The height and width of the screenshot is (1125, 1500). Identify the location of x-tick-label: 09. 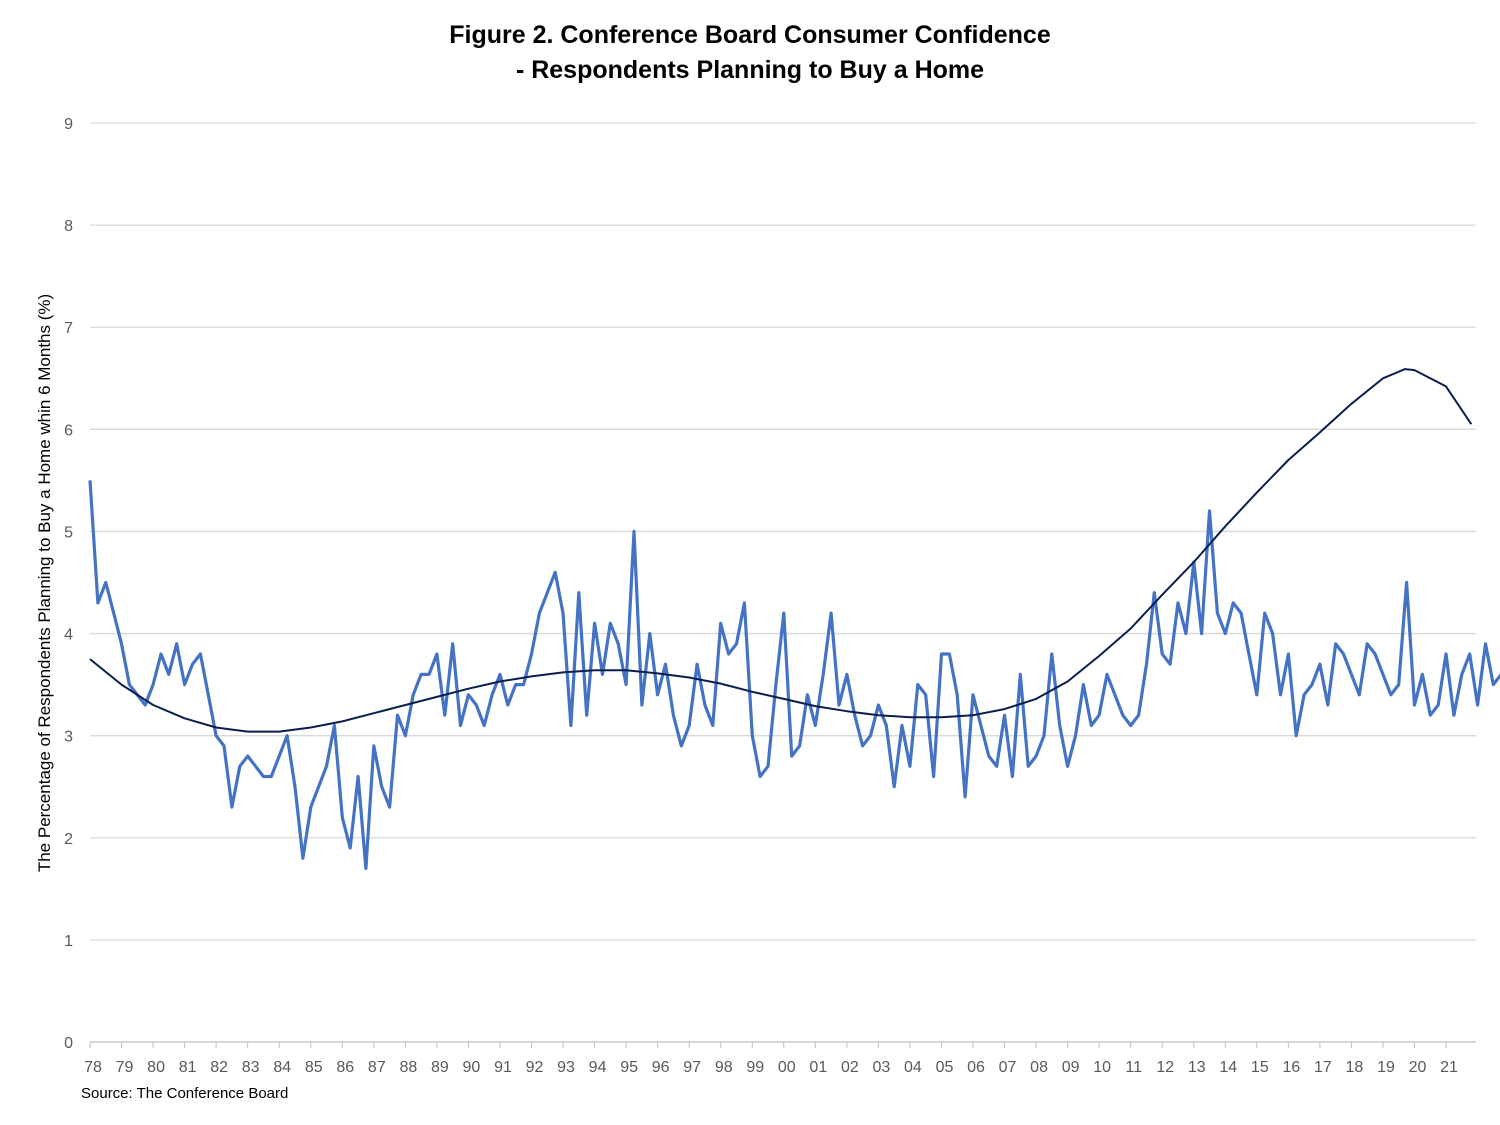
(1071, 1067).